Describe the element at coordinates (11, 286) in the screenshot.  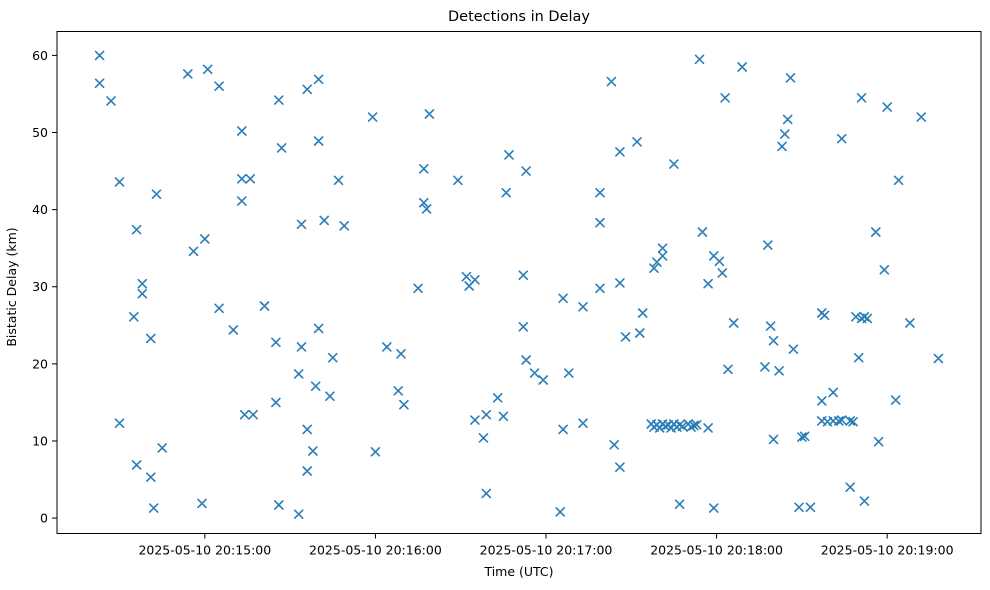
I see `y-axis-label: Bistatic Delay (km)` at that location.